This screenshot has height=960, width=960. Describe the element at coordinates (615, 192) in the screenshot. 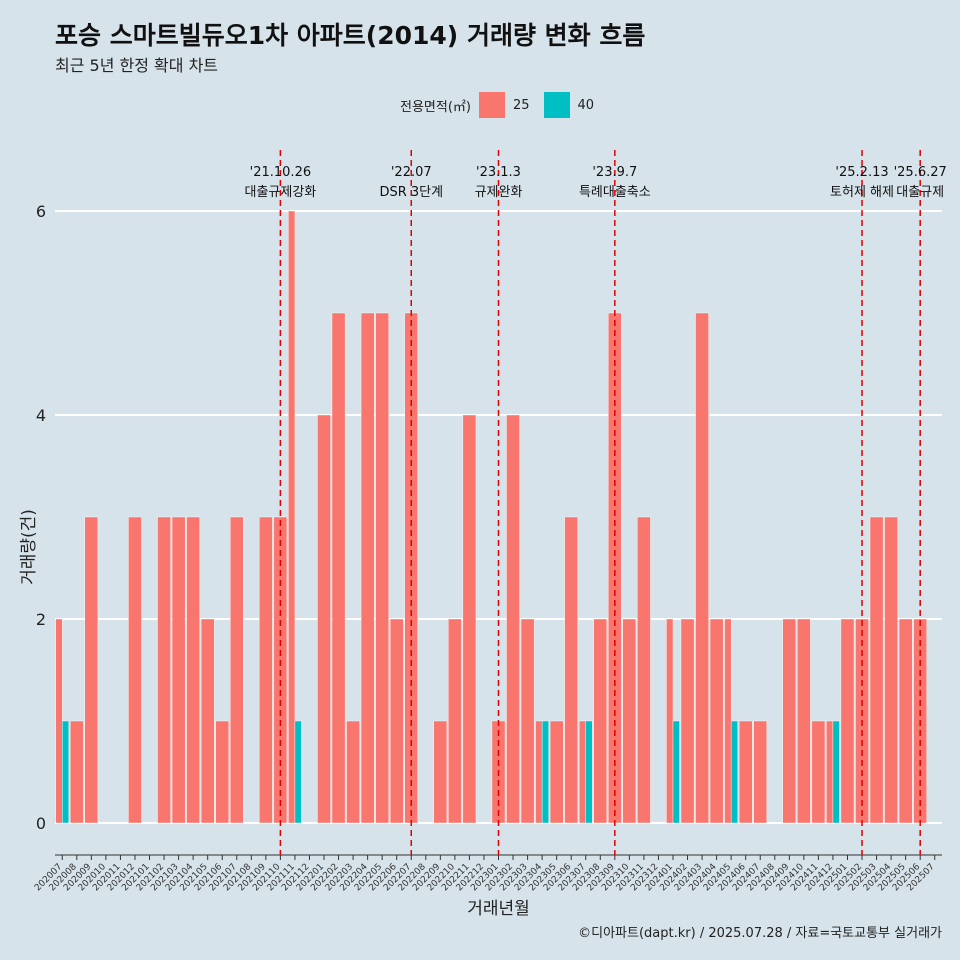

I see `event-label: 특례대출축소` at that location.